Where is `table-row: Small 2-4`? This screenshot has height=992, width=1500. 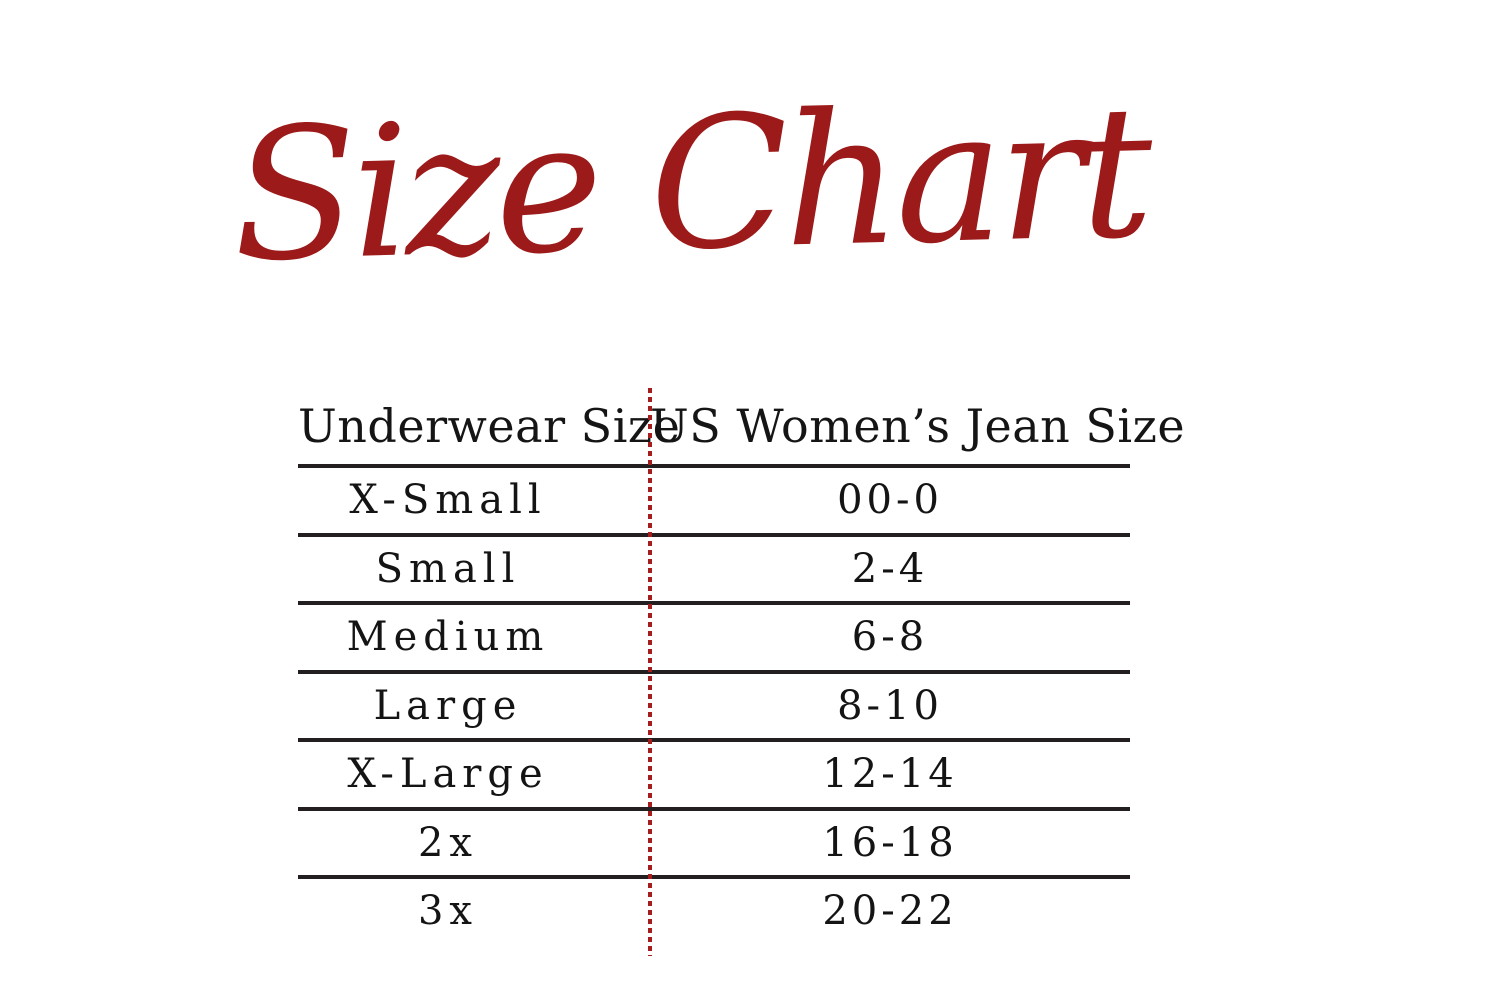
table-row: Small 2-4 is located at coordinates (714, 571).